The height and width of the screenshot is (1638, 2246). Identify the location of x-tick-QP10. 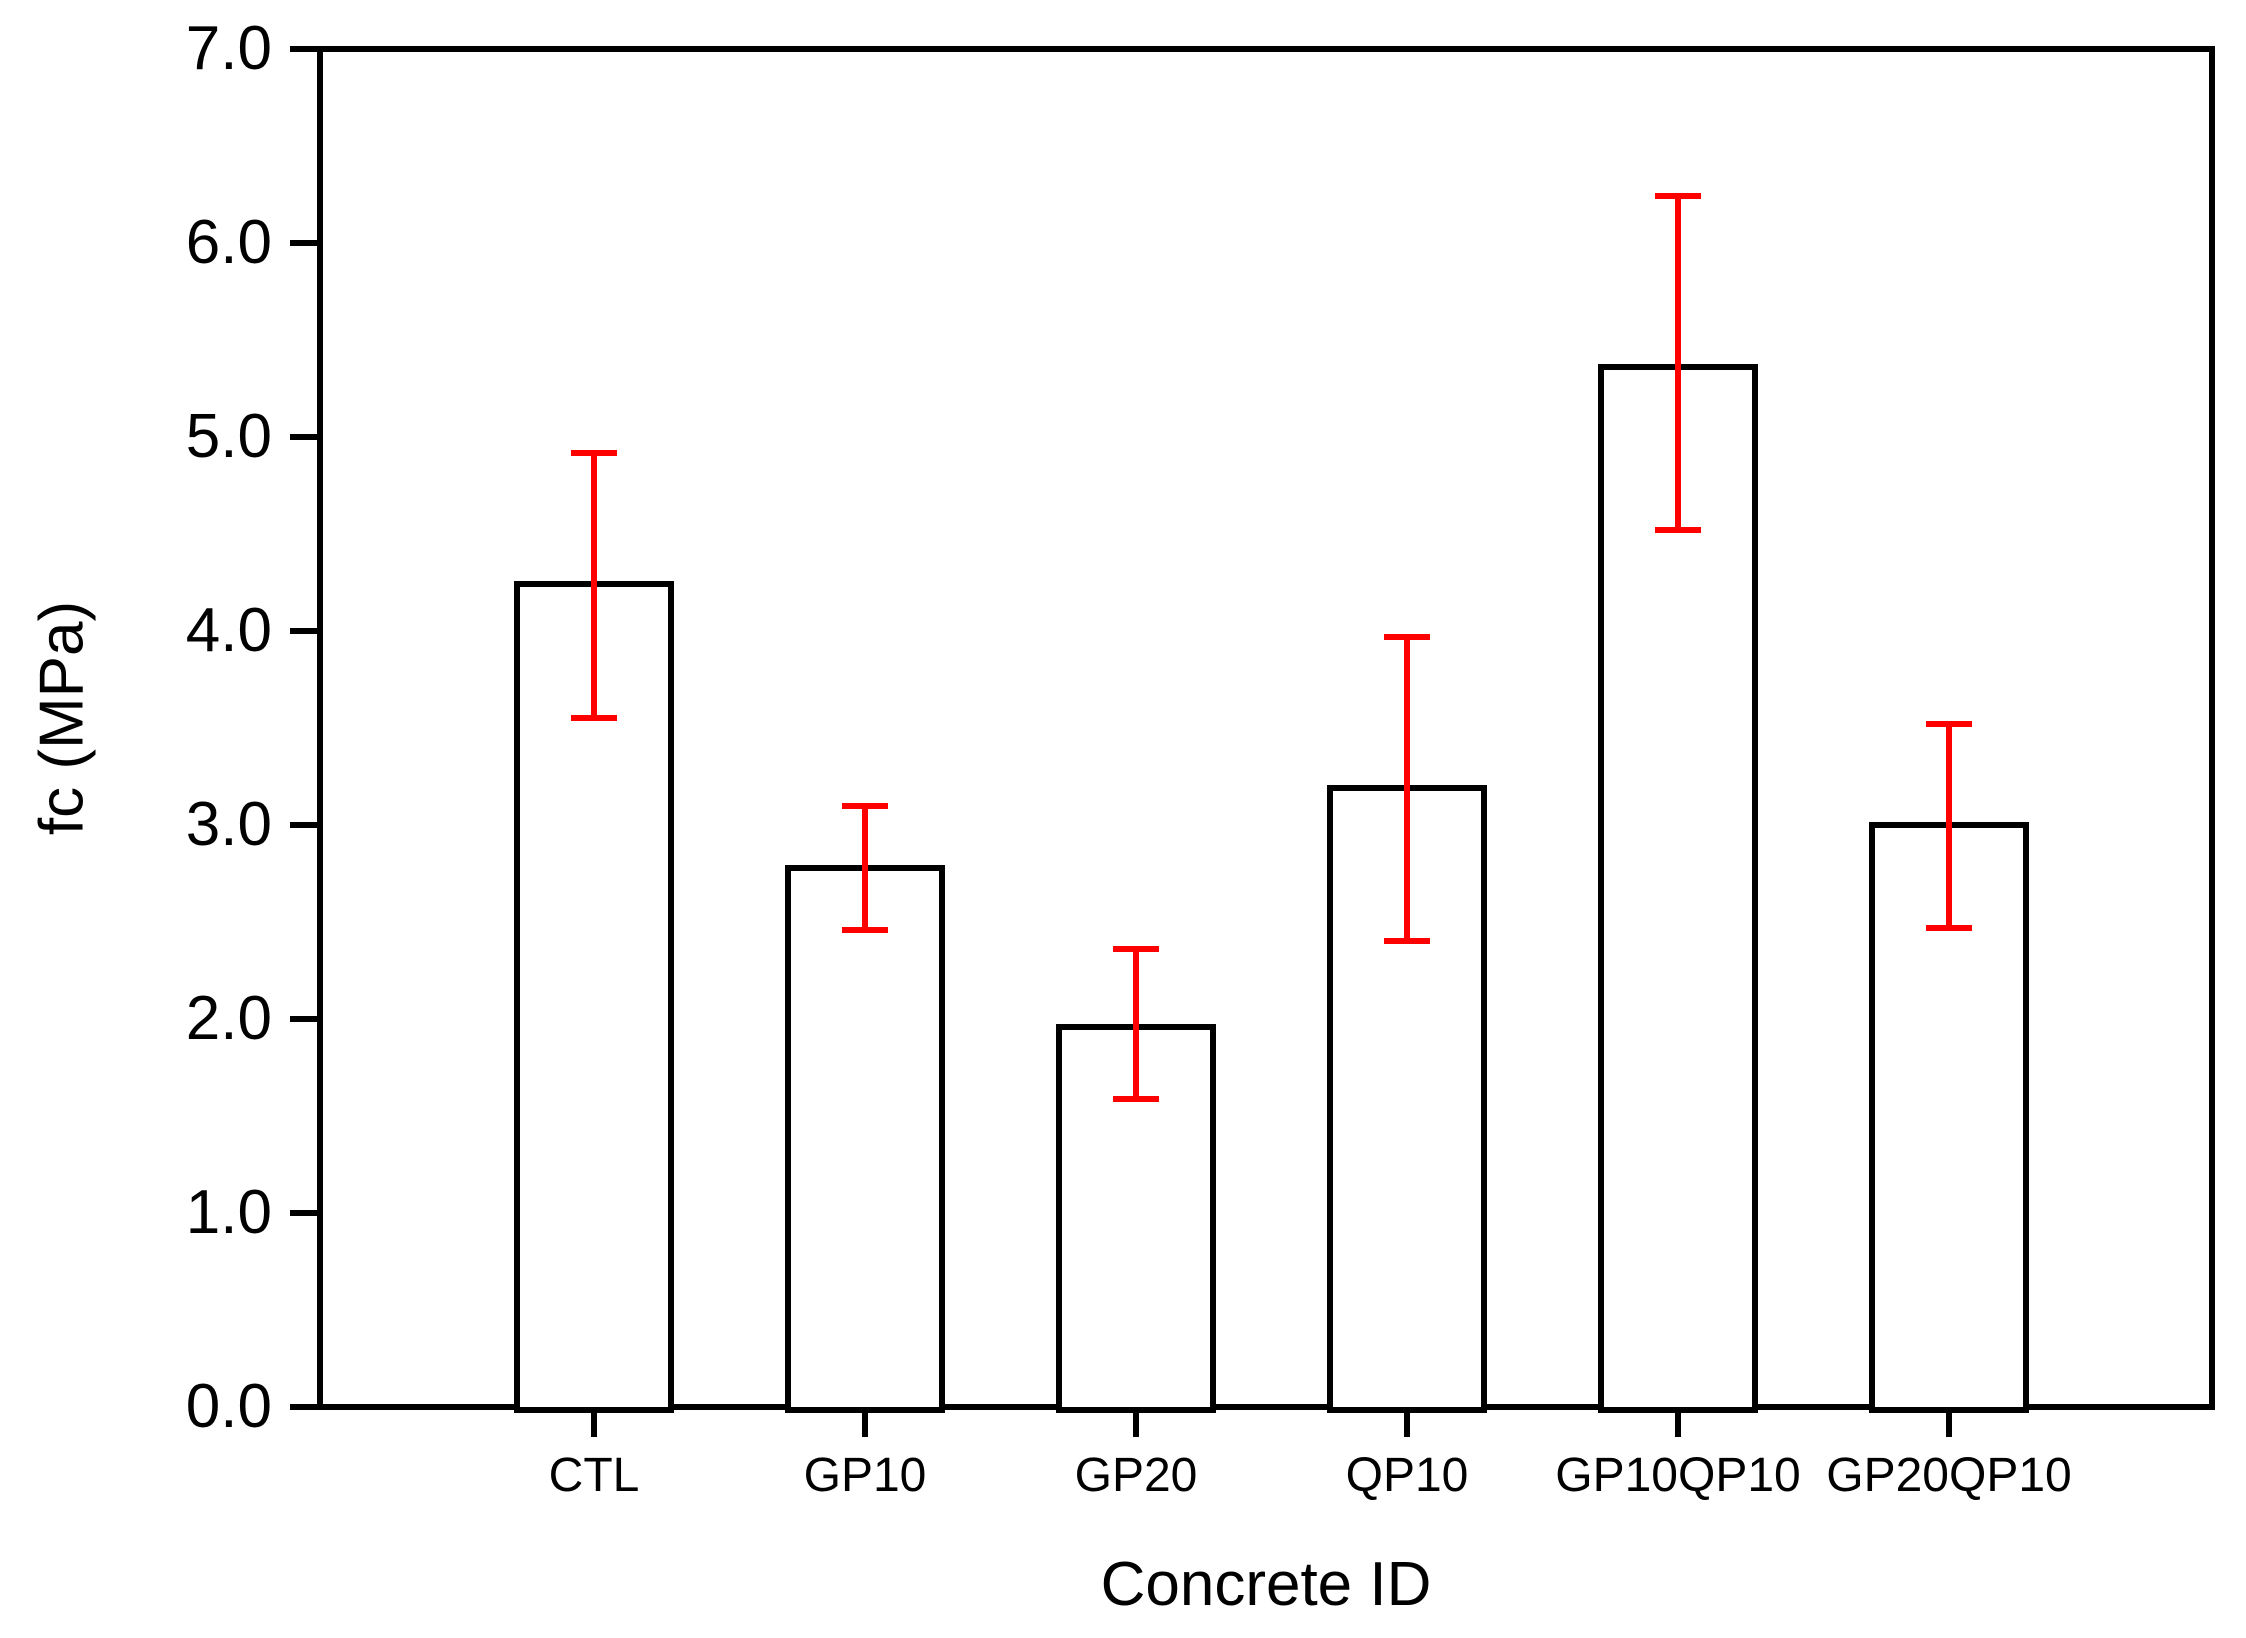
(1407, 1423).